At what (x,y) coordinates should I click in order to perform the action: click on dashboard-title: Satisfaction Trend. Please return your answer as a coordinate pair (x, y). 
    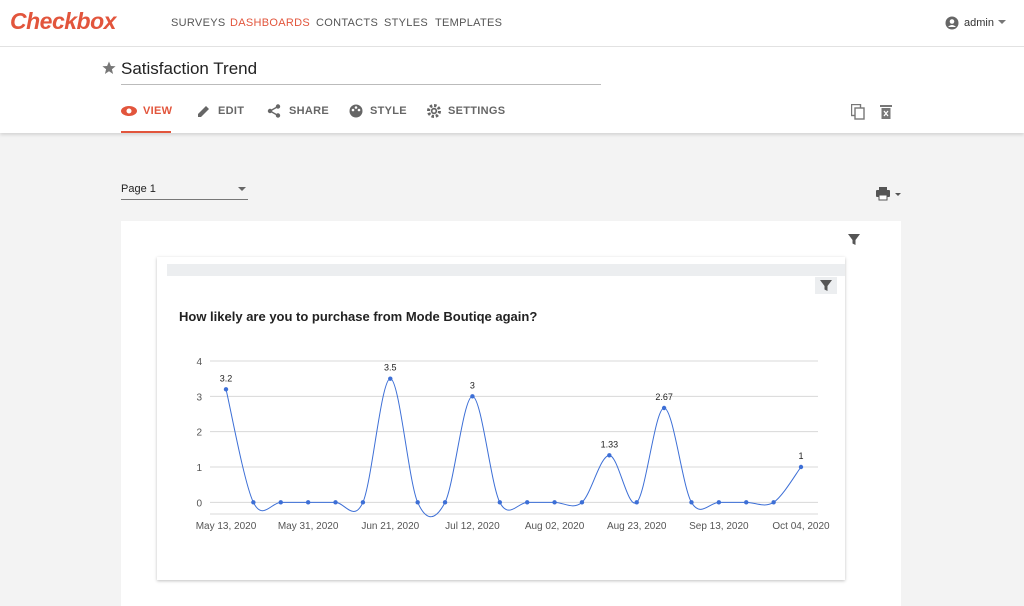
    Looking at the image, I should click on (189, 68).